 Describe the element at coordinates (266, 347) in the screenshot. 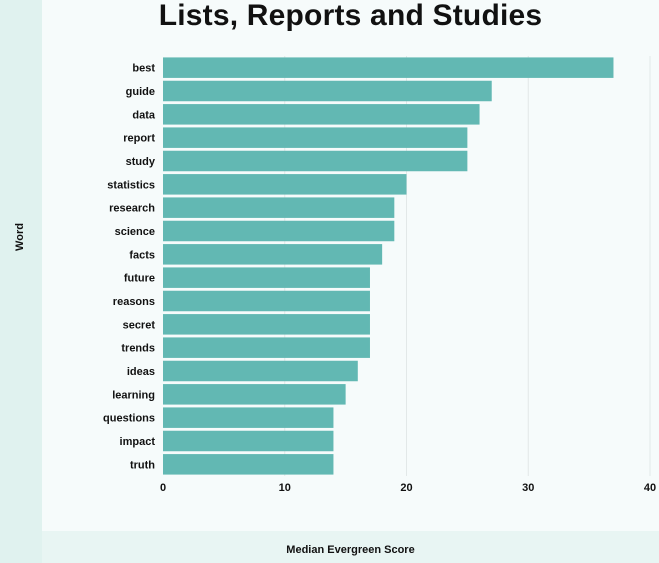

I see `bar-trends` at that location.